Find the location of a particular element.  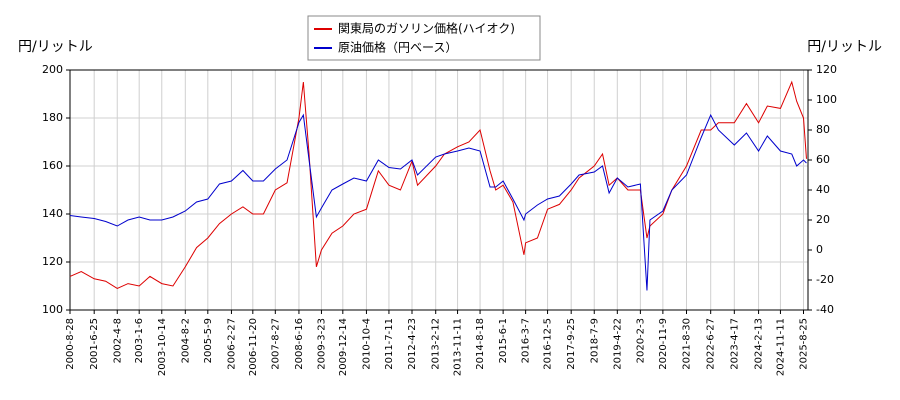

legend-label: 関東局のガソリン価格(ハイオク) is located at coordinates (426, 28).